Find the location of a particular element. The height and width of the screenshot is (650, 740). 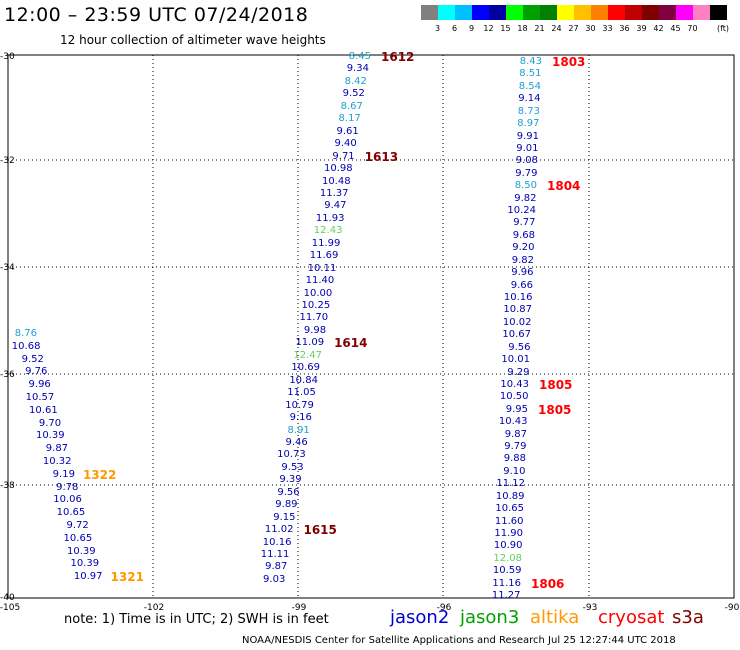

lat-label: -38 is located at coordinates (7, 486).